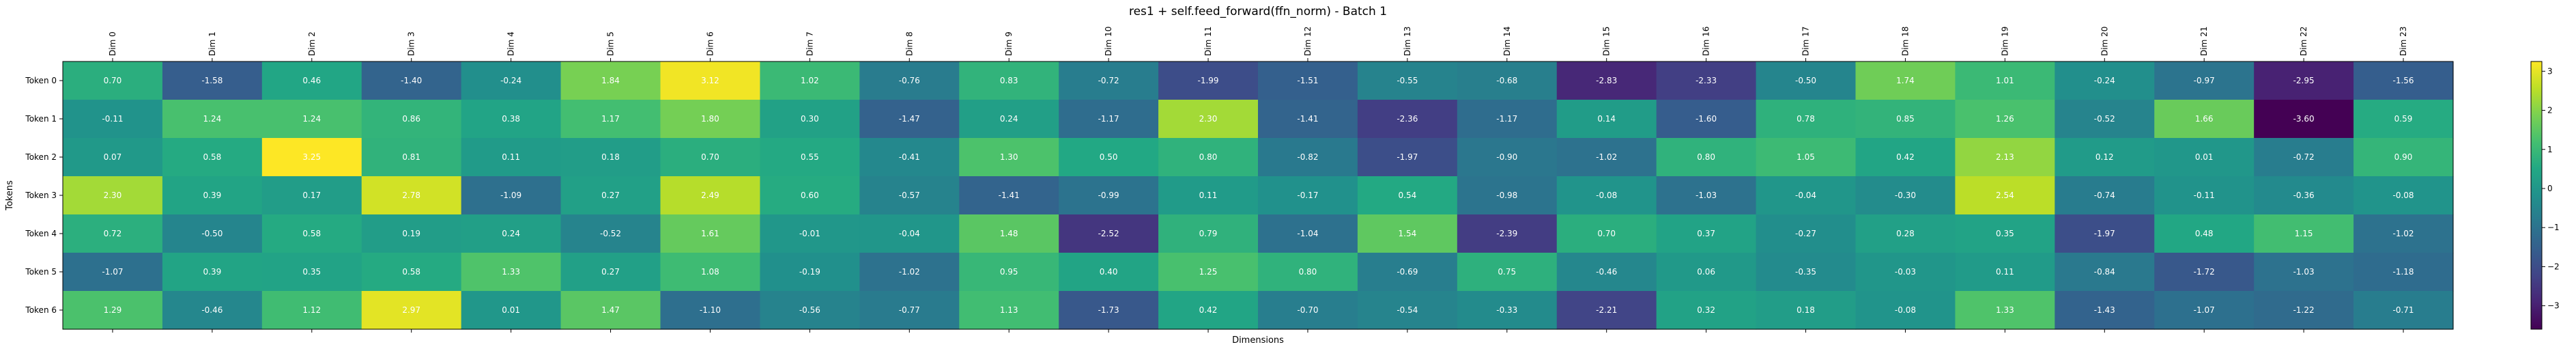 The width and height of the screenshot is (2576, 349). I want to click on cell-value-label: -0.27, so click(1805, 233).